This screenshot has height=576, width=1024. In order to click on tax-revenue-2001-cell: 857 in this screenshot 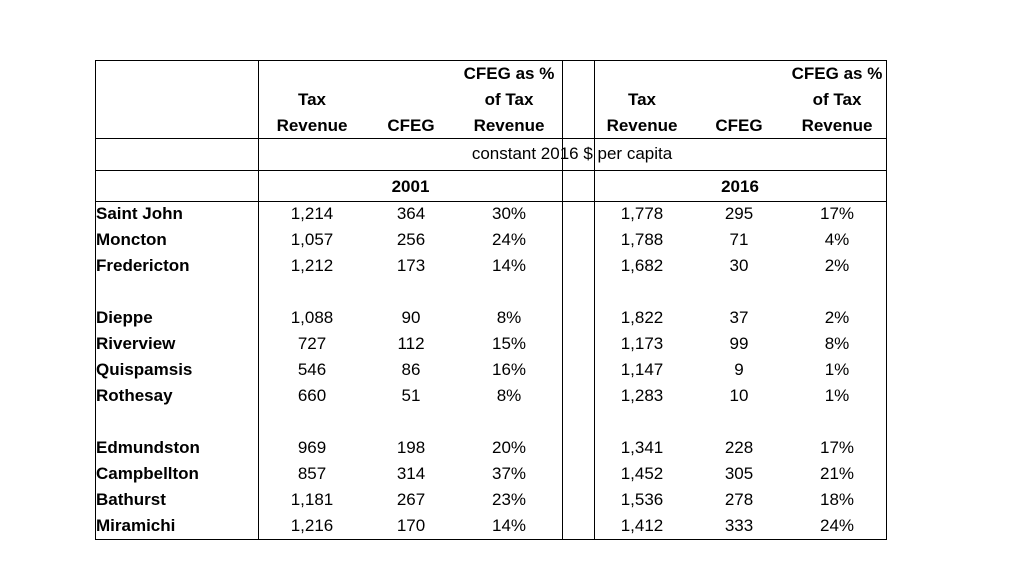, I will do `click(312, 473)`.